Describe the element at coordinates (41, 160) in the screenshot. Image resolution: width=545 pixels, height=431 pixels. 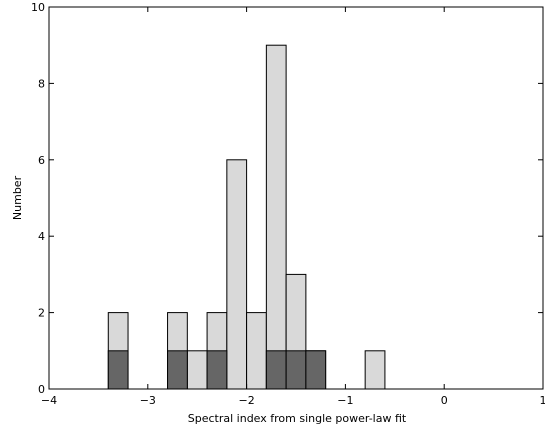
I see `y-tick-label: 6` at that location.